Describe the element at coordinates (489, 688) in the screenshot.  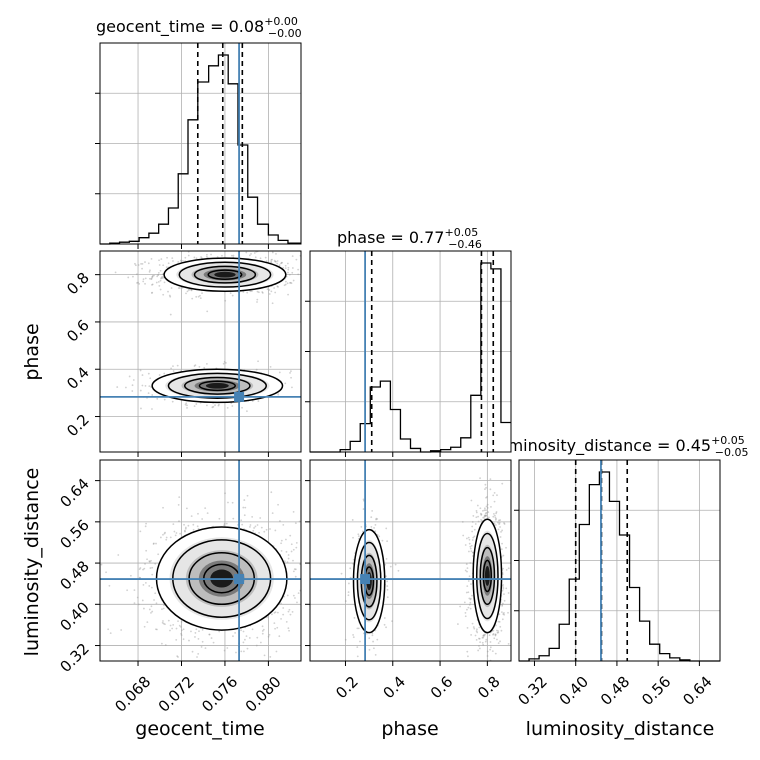
I see `tick-label-x: 0.8` at that location.